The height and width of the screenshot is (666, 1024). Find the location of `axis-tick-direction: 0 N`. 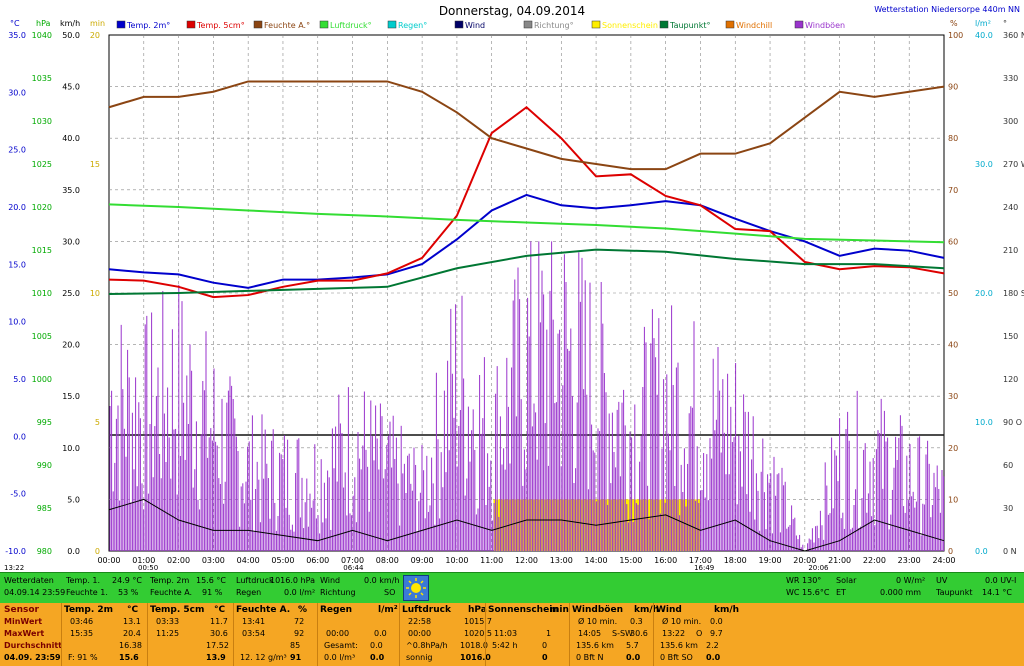

axis-tick-direction: 0 N is located at coordinates (1010, 551).